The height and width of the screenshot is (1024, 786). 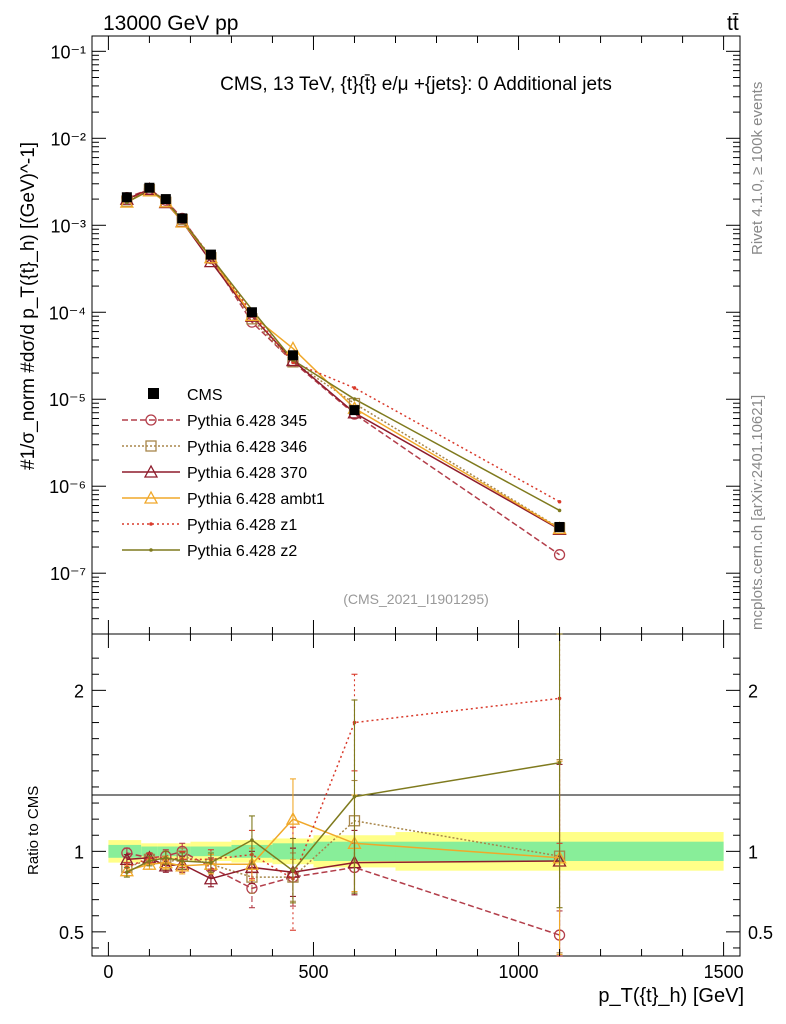 I want to click on legend-cms-label: CMS, so click(x=205, y=395).